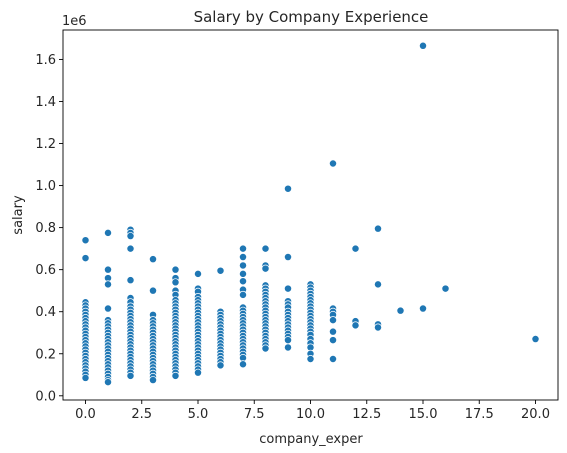 This screenshot has height=453, width=567. Describe the element at coordinates (45, 186) in the screenshot. I see `y-tick-label: 1.0` at that location.